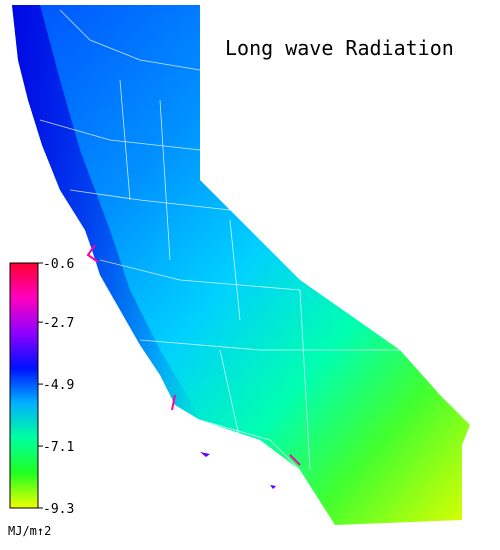  I want to click on colorbar-unit: MJ/m↑2, so click(29, 531).